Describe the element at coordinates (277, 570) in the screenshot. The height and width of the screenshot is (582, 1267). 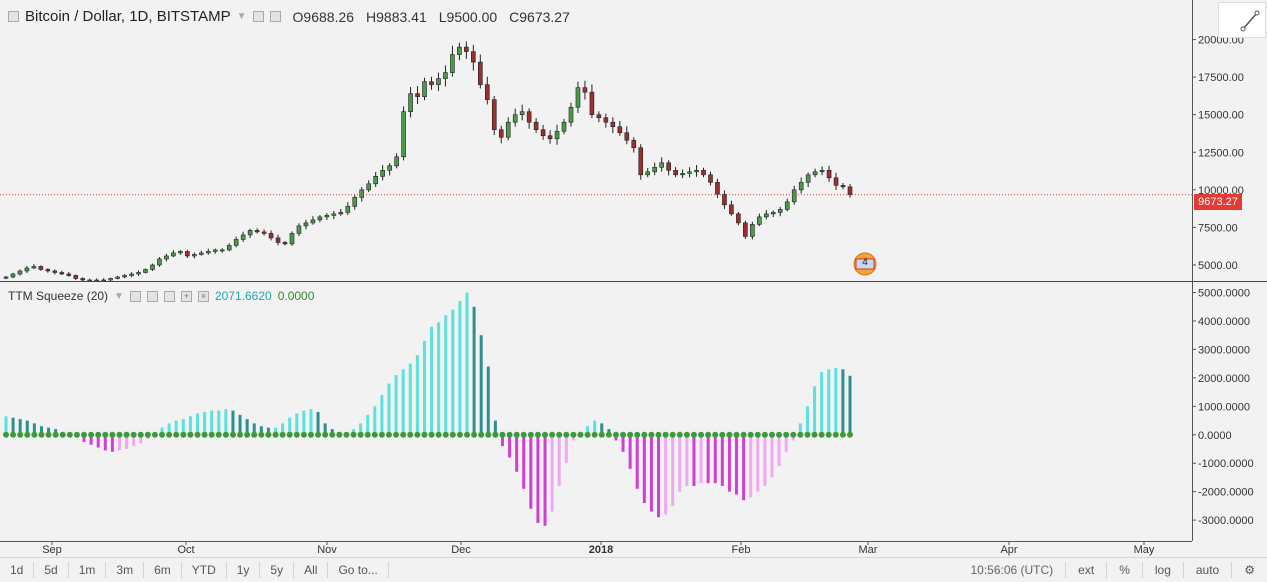
I see `range-5y: 5y` at that location.